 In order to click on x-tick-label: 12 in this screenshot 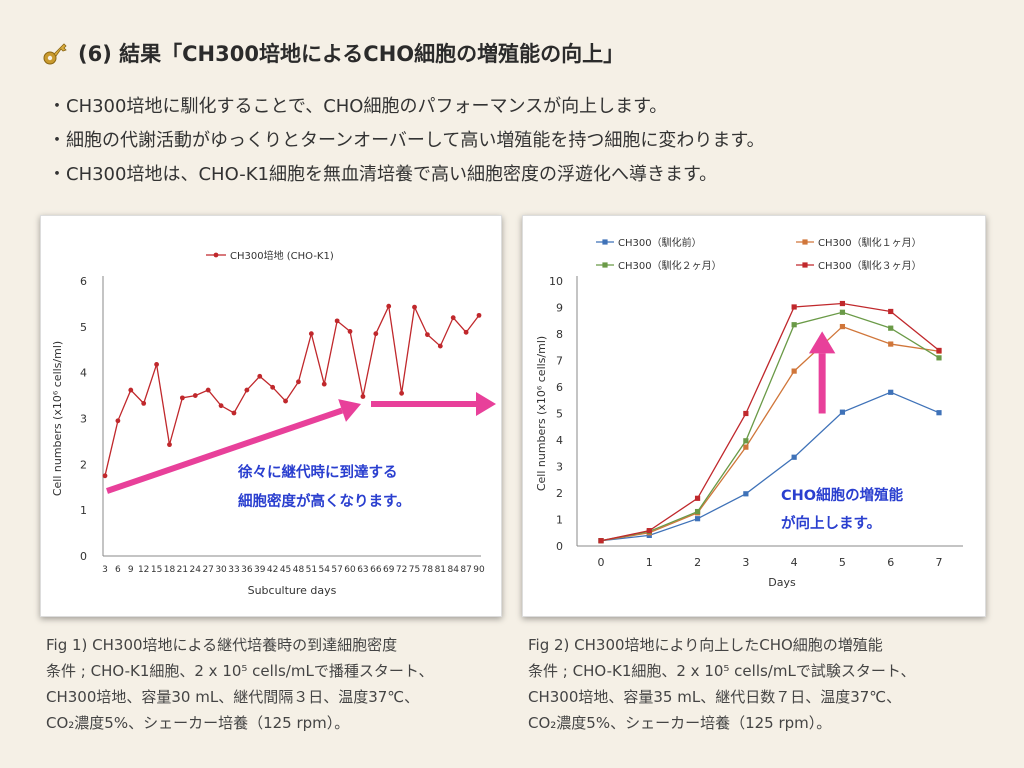, I will do `click(143, 570)`.